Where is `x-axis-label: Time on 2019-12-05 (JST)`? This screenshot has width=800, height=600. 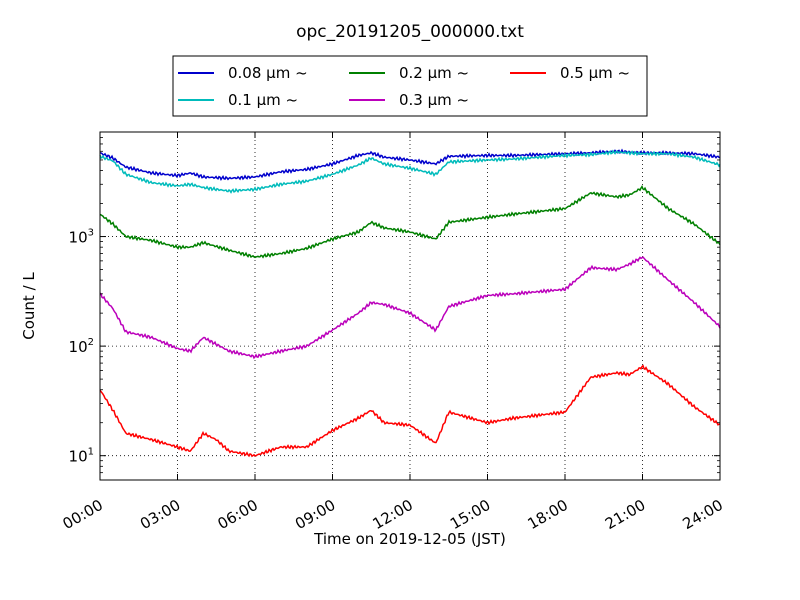 x-axis-label: Time on 2019-12-05 (JST) is located at coordinates (409, 539).